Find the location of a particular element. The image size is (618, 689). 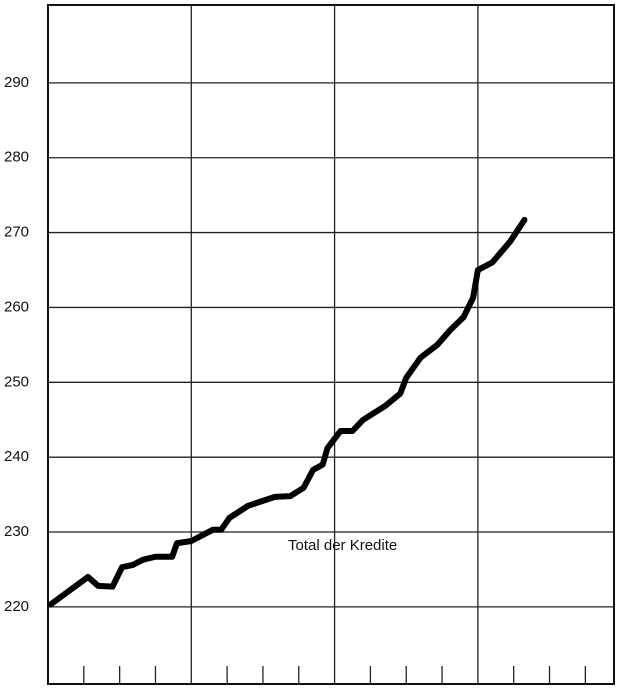

y-tick-label: 270 is located at coordinates (16, 232).